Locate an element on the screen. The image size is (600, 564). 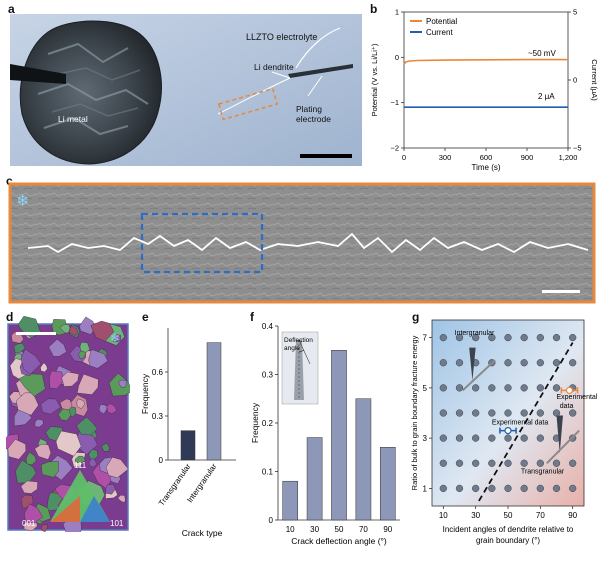
crack-path is located at coordinates (308, 243).